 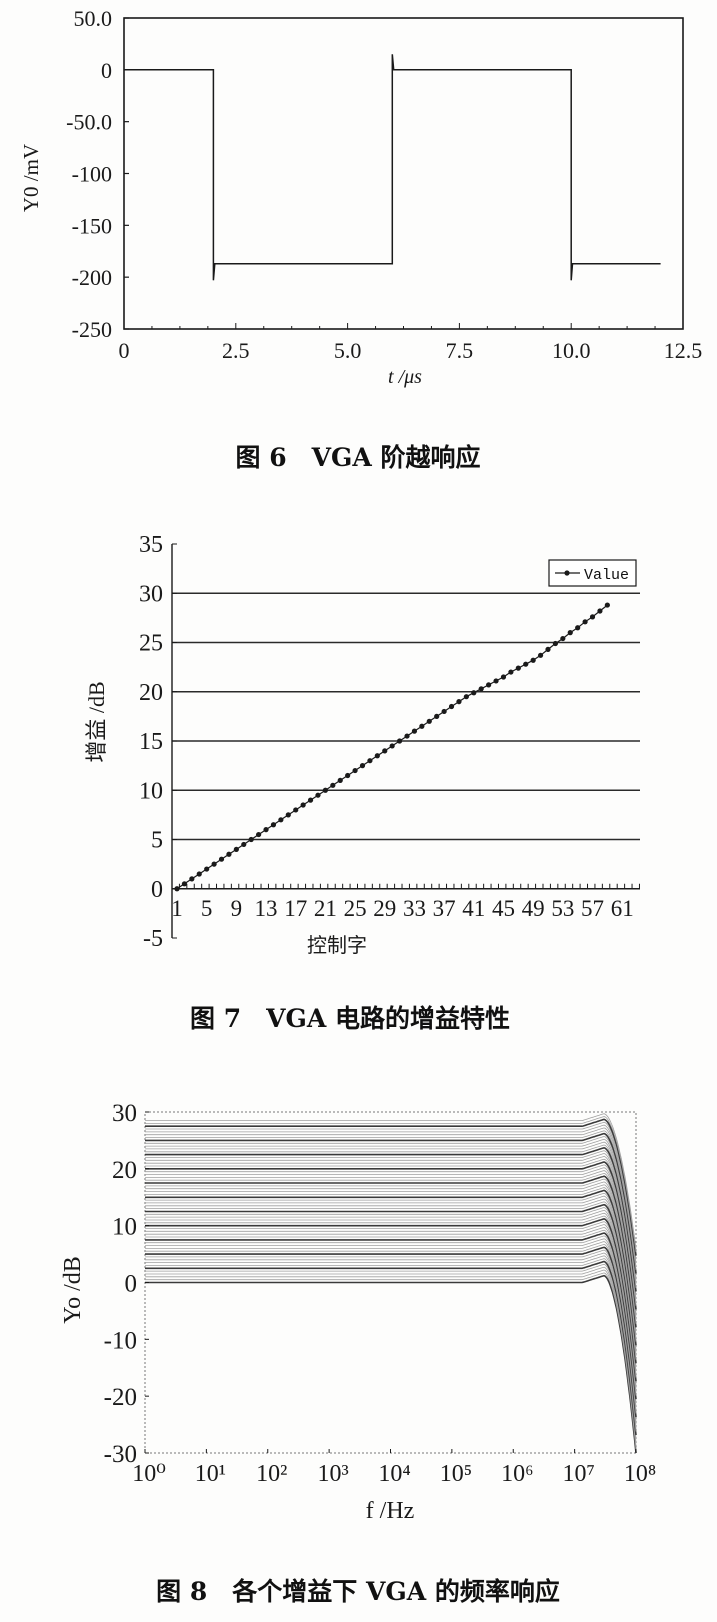 I want to click on y-tick-label: -5, so click(x=153, y=939).